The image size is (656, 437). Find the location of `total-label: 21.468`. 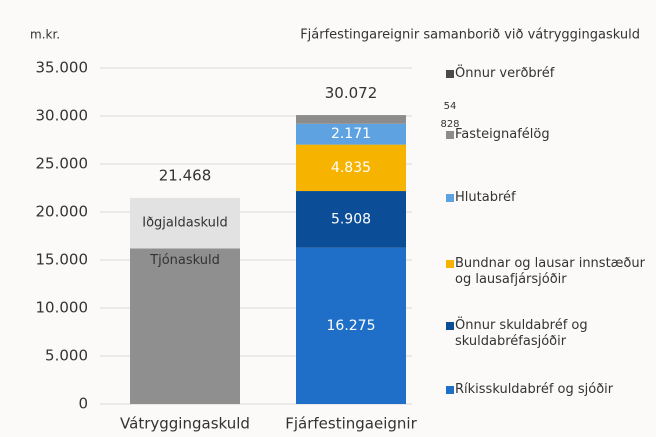

total-label: 21.468 is located at coordinates (185, 175).